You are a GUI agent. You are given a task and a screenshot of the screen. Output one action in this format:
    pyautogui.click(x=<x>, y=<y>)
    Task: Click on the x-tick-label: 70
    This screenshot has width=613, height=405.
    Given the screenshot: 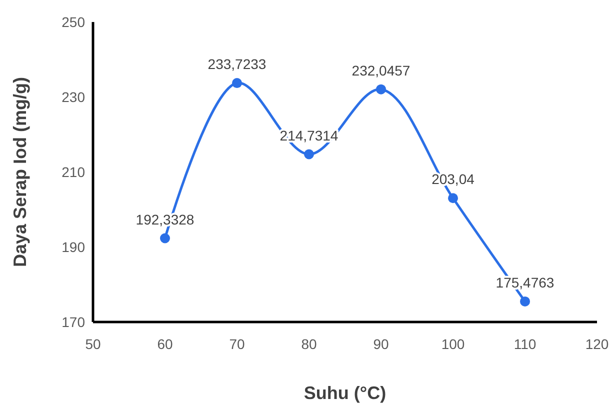 What is the action you would take?
    pyautogui.click(x=237, y=344)
    